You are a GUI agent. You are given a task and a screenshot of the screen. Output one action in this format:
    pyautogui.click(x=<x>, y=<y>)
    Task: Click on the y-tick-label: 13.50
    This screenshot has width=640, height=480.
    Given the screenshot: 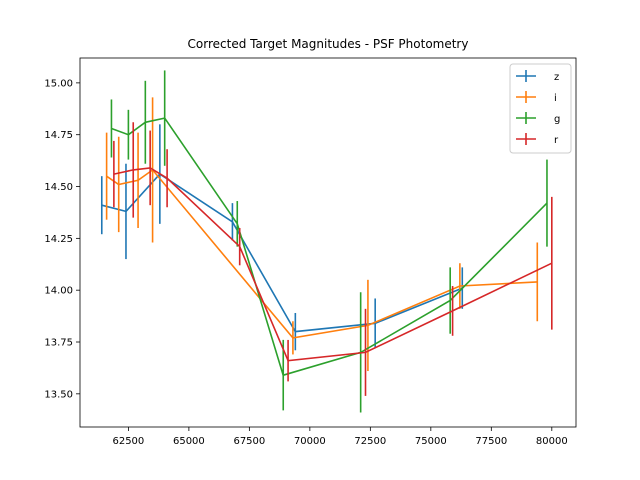 What is the action you would take?
    pyautogui.click(x=58, y=394)
    